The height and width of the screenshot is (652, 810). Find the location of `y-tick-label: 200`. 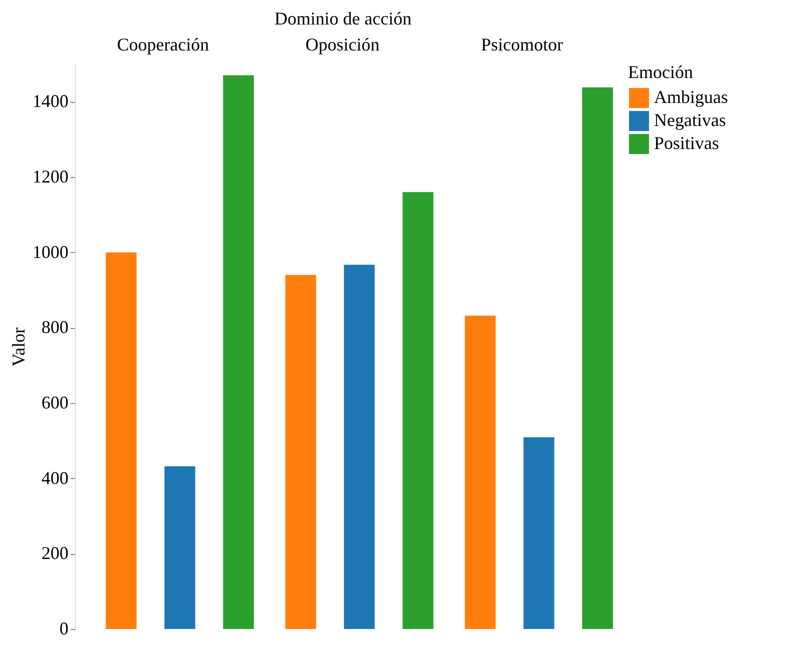

y-tick-label: 200 is located at coordinates (55, 553).